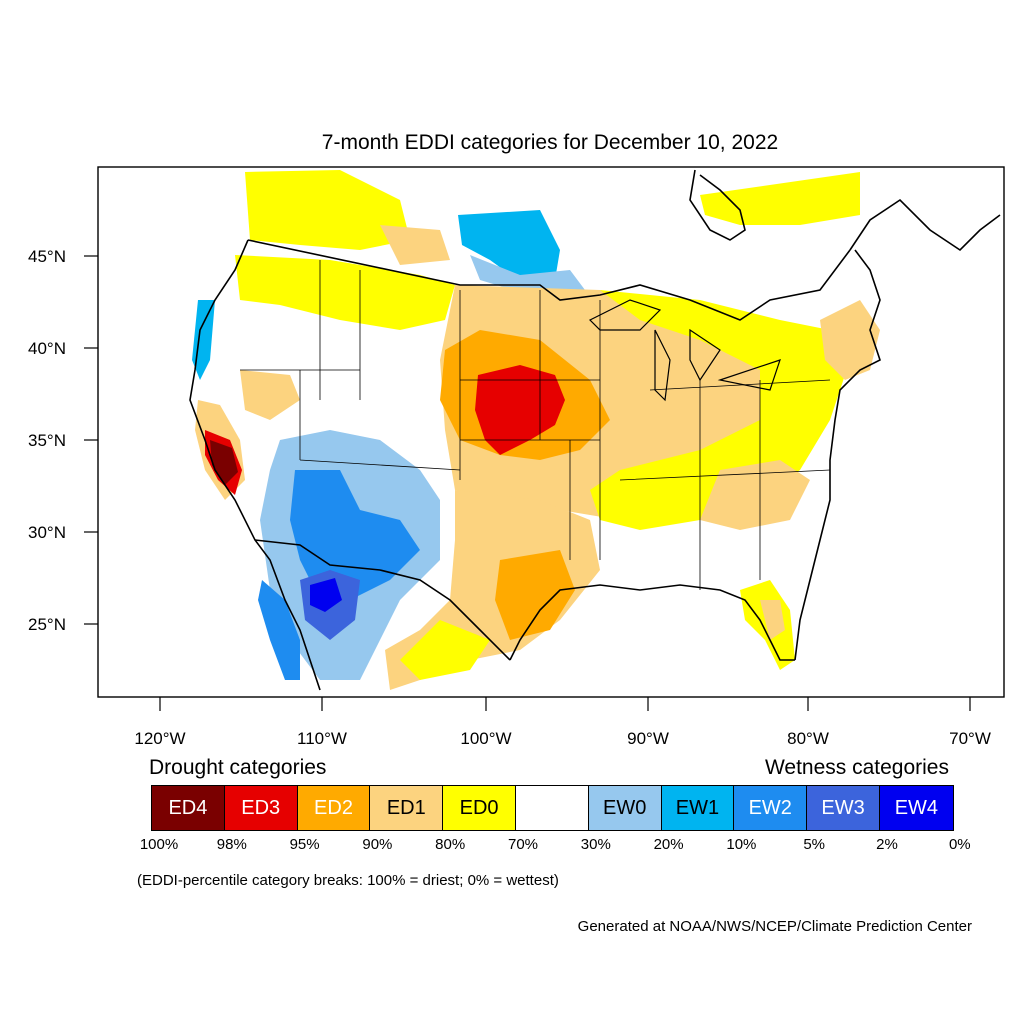 The width and height of the screenshot is (1024, 1024). I want to click on west-coast, so click(255, 465).